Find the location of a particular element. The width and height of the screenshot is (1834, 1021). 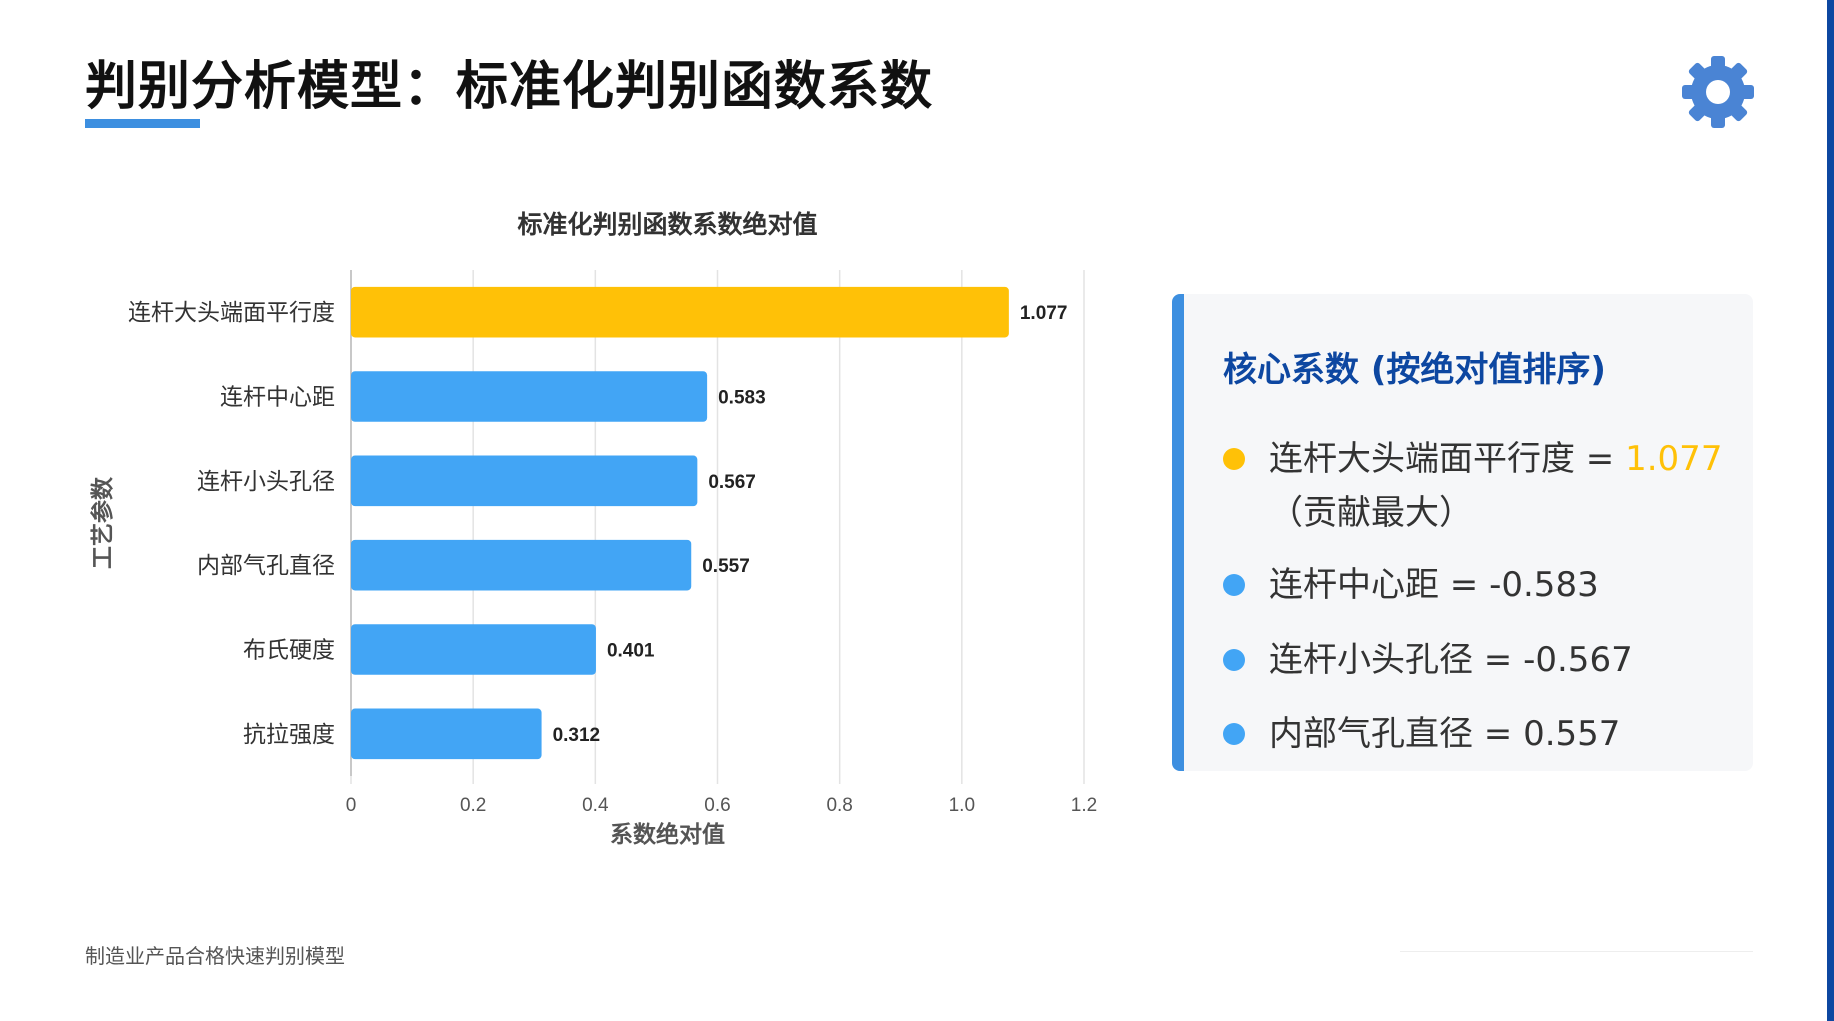

gear-icon is located at coordinates (1718, 92).